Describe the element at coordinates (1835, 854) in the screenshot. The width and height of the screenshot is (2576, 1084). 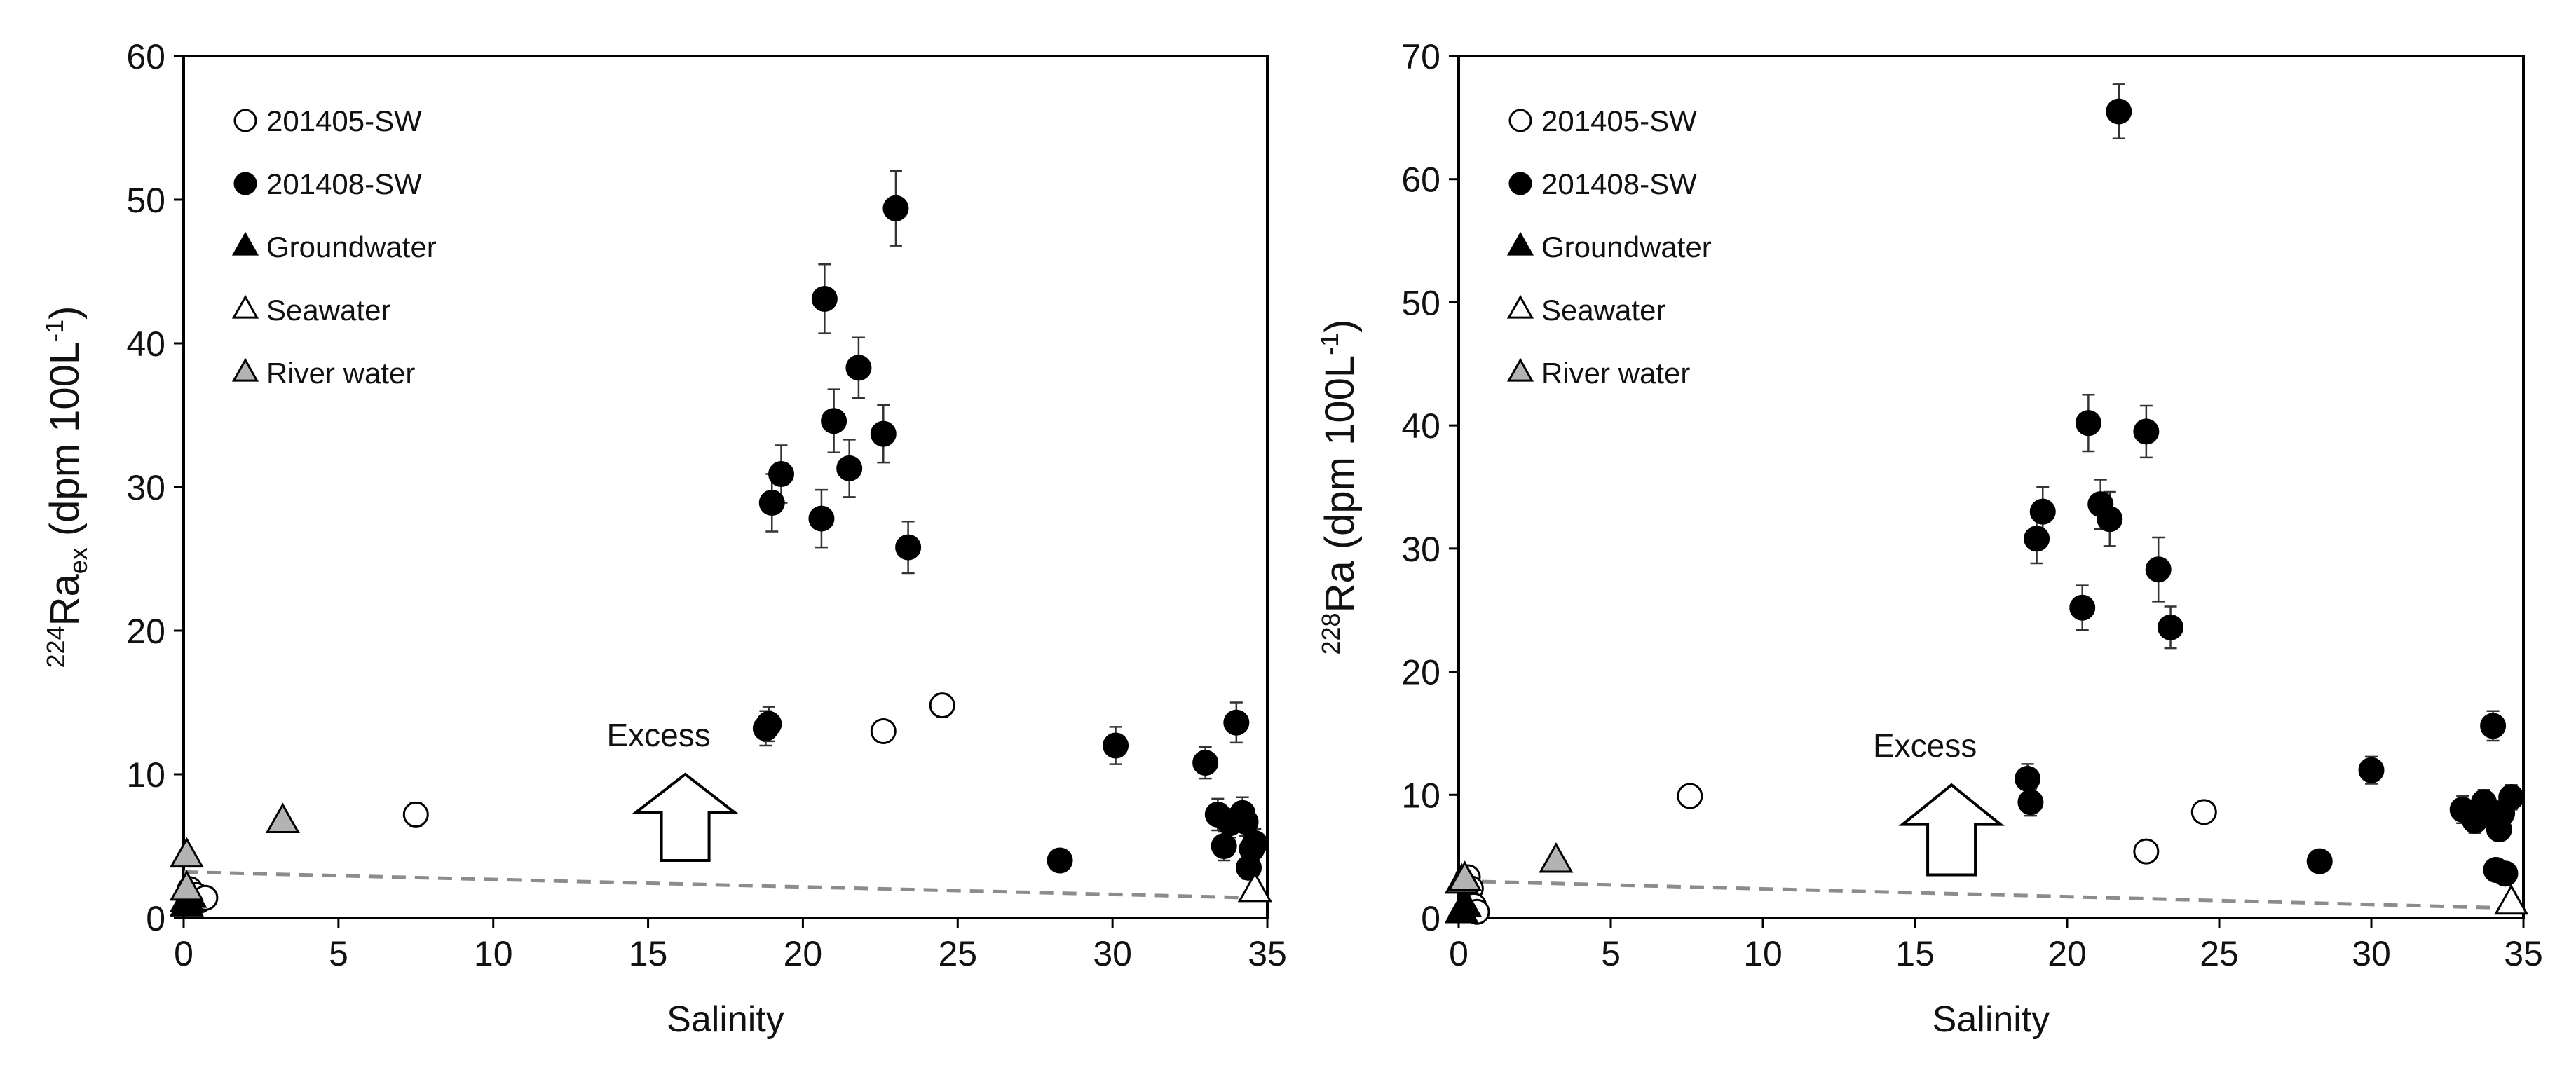
I see `series-sw201405` at that location.